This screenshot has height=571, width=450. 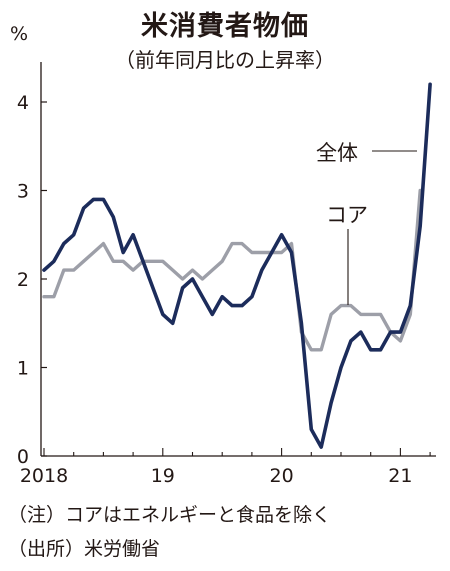 What do you see at coordinates (337, 153) in the screenshot?
I see `series-label-overall: 全体` at bounding box center [337, 153].